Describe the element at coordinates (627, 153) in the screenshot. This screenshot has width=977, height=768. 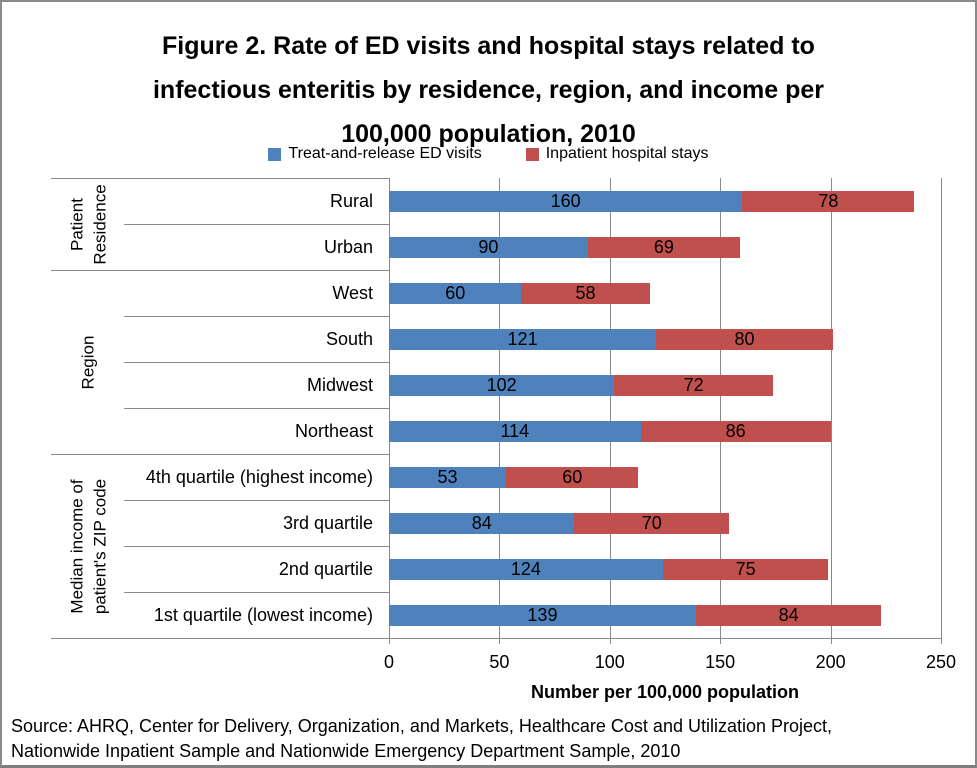
I see `legend-label-inpatient-stays: Inpatient hospital stays` at that location.